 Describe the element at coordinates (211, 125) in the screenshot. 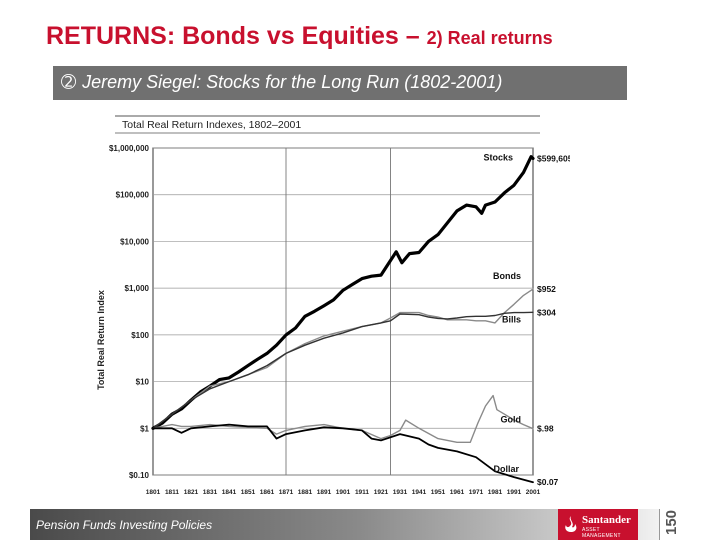

I see `chart-title: Total Real Return Indexes, 1802–2001` at that location.